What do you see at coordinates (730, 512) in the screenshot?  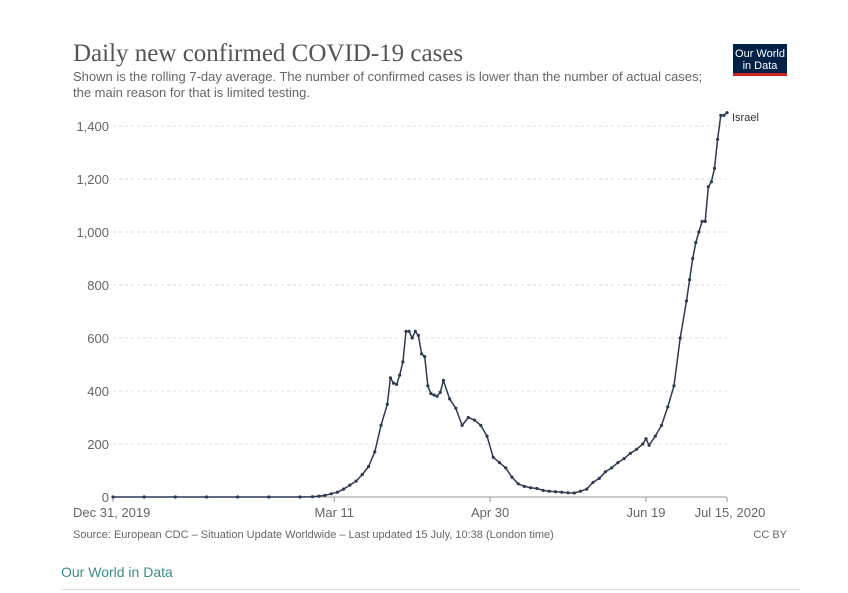 I see `x-tick-label: Jul 15, 2020` at bounding box center [730, 512].